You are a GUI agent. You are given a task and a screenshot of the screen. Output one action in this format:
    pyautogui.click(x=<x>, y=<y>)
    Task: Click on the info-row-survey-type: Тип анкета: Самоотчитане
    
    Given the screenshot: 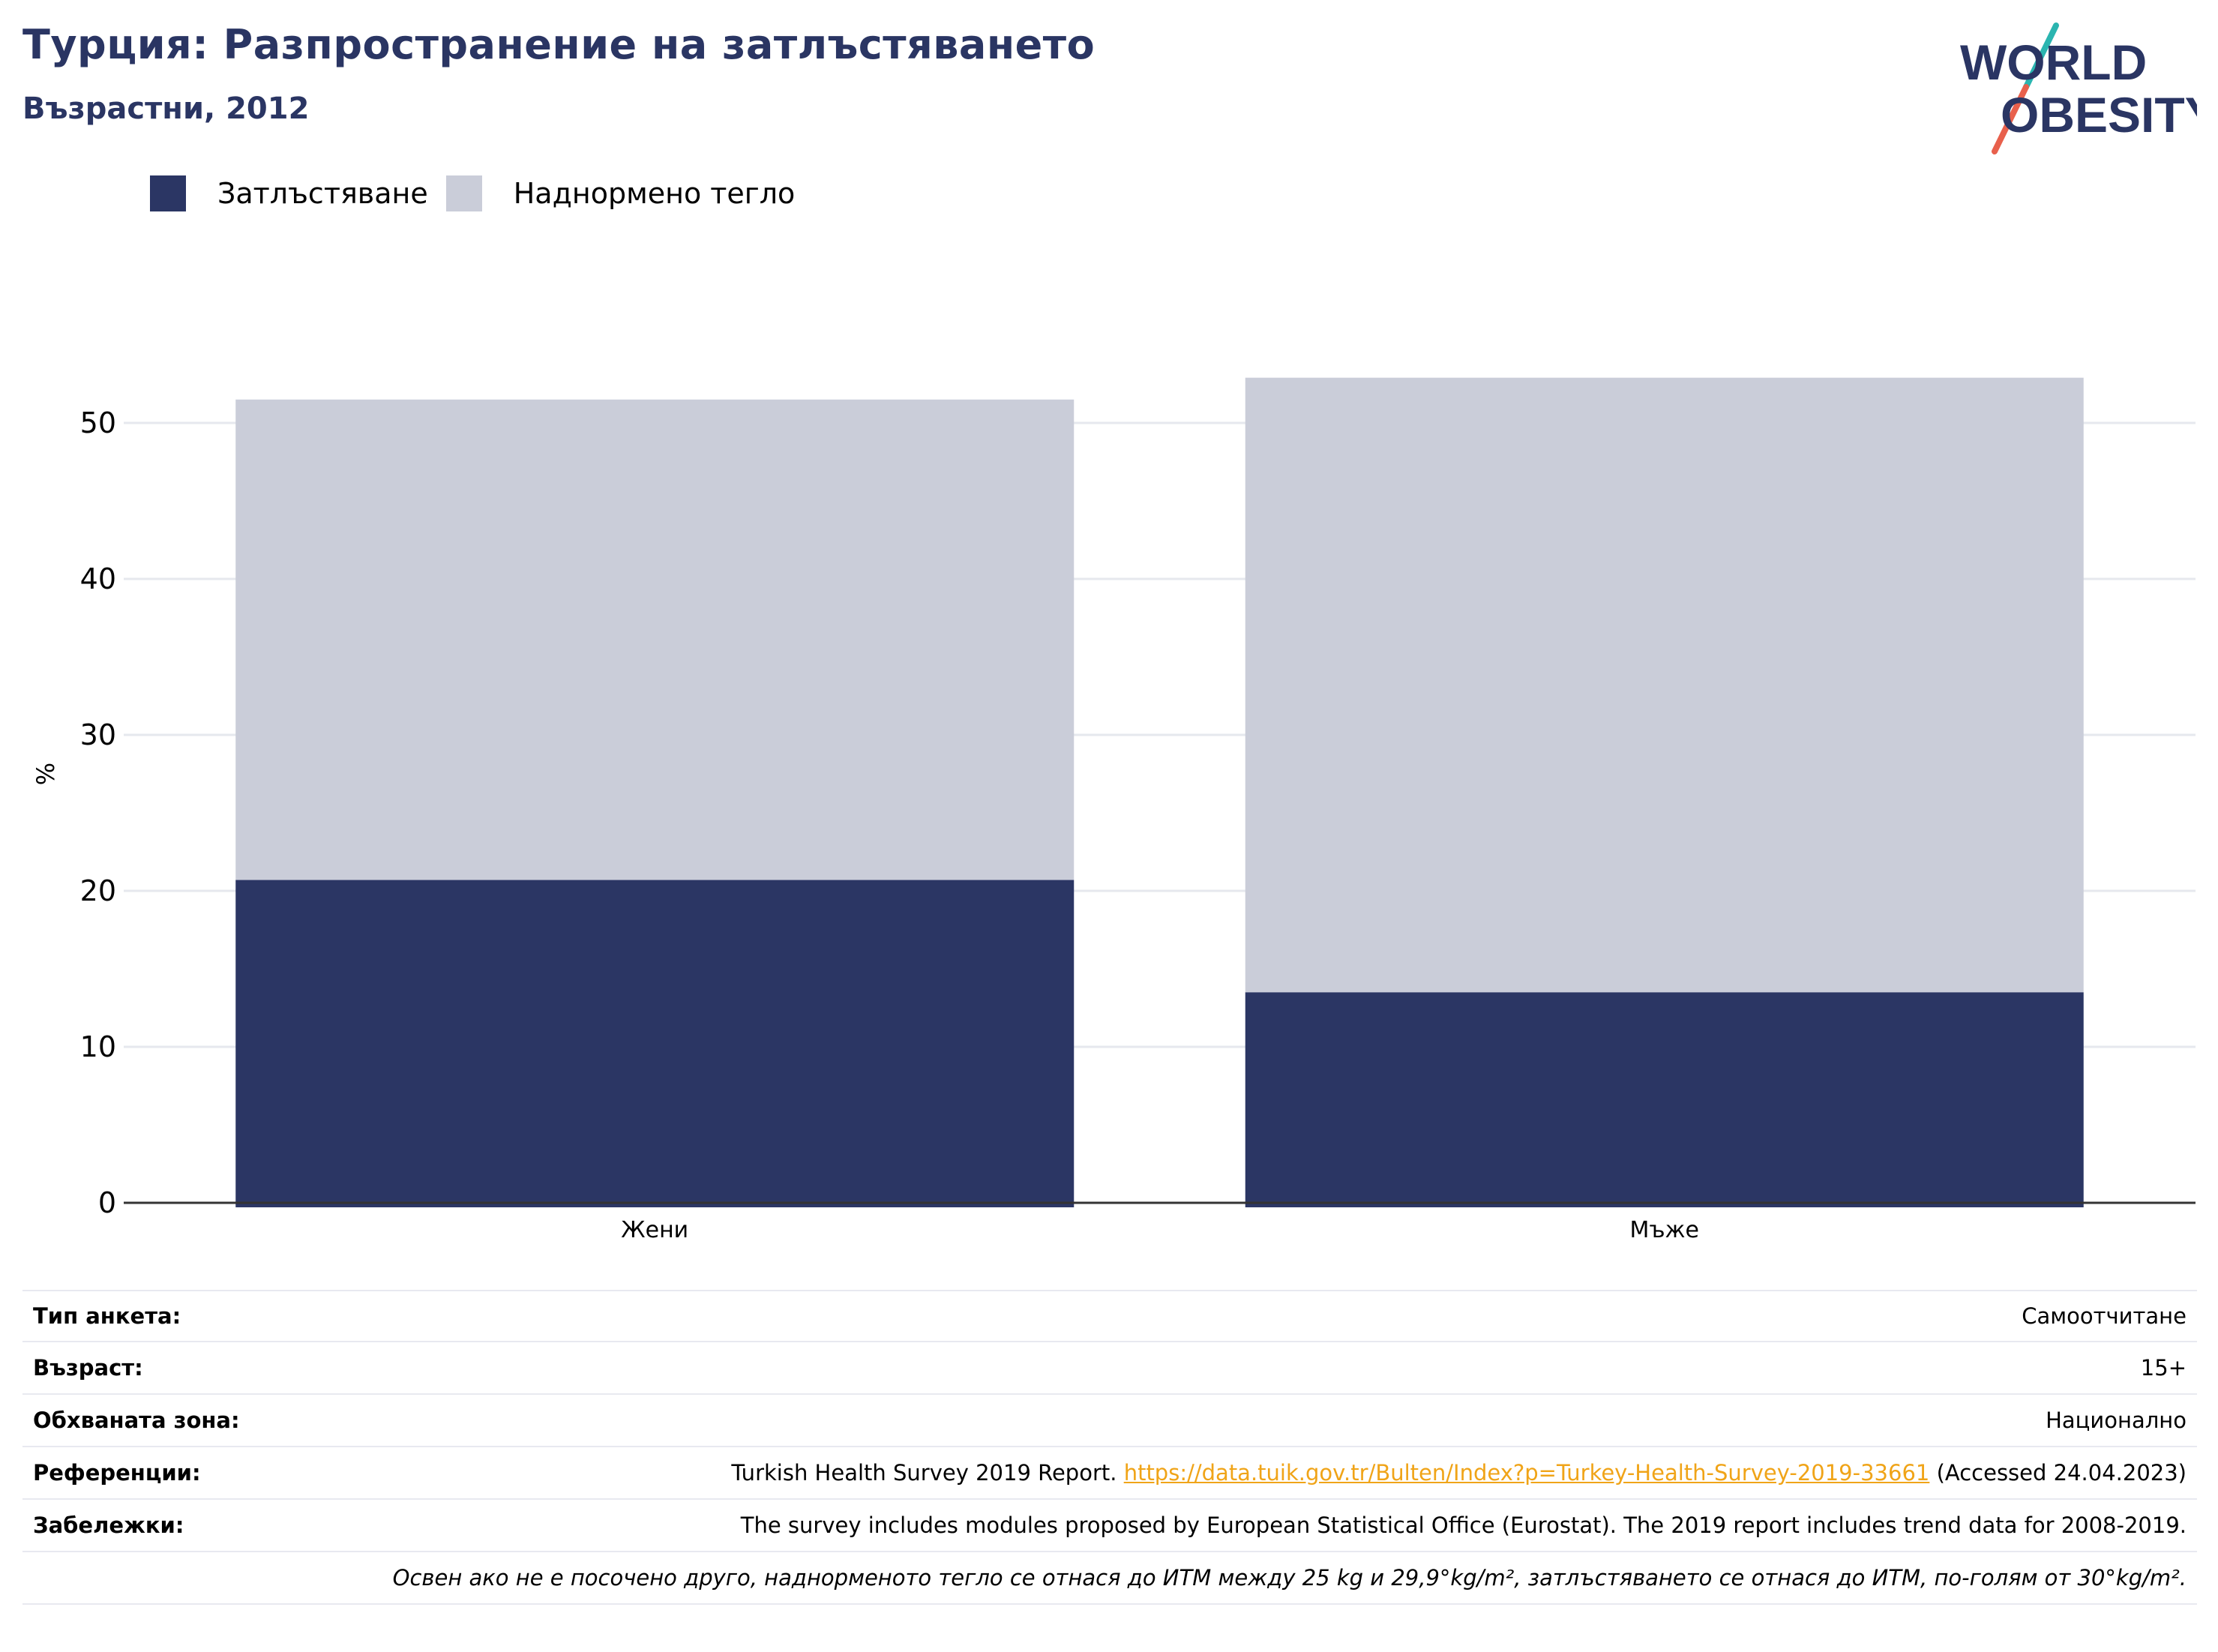 What is the action you would take?
    pyautogui.click(x=1109, y=1316)
    